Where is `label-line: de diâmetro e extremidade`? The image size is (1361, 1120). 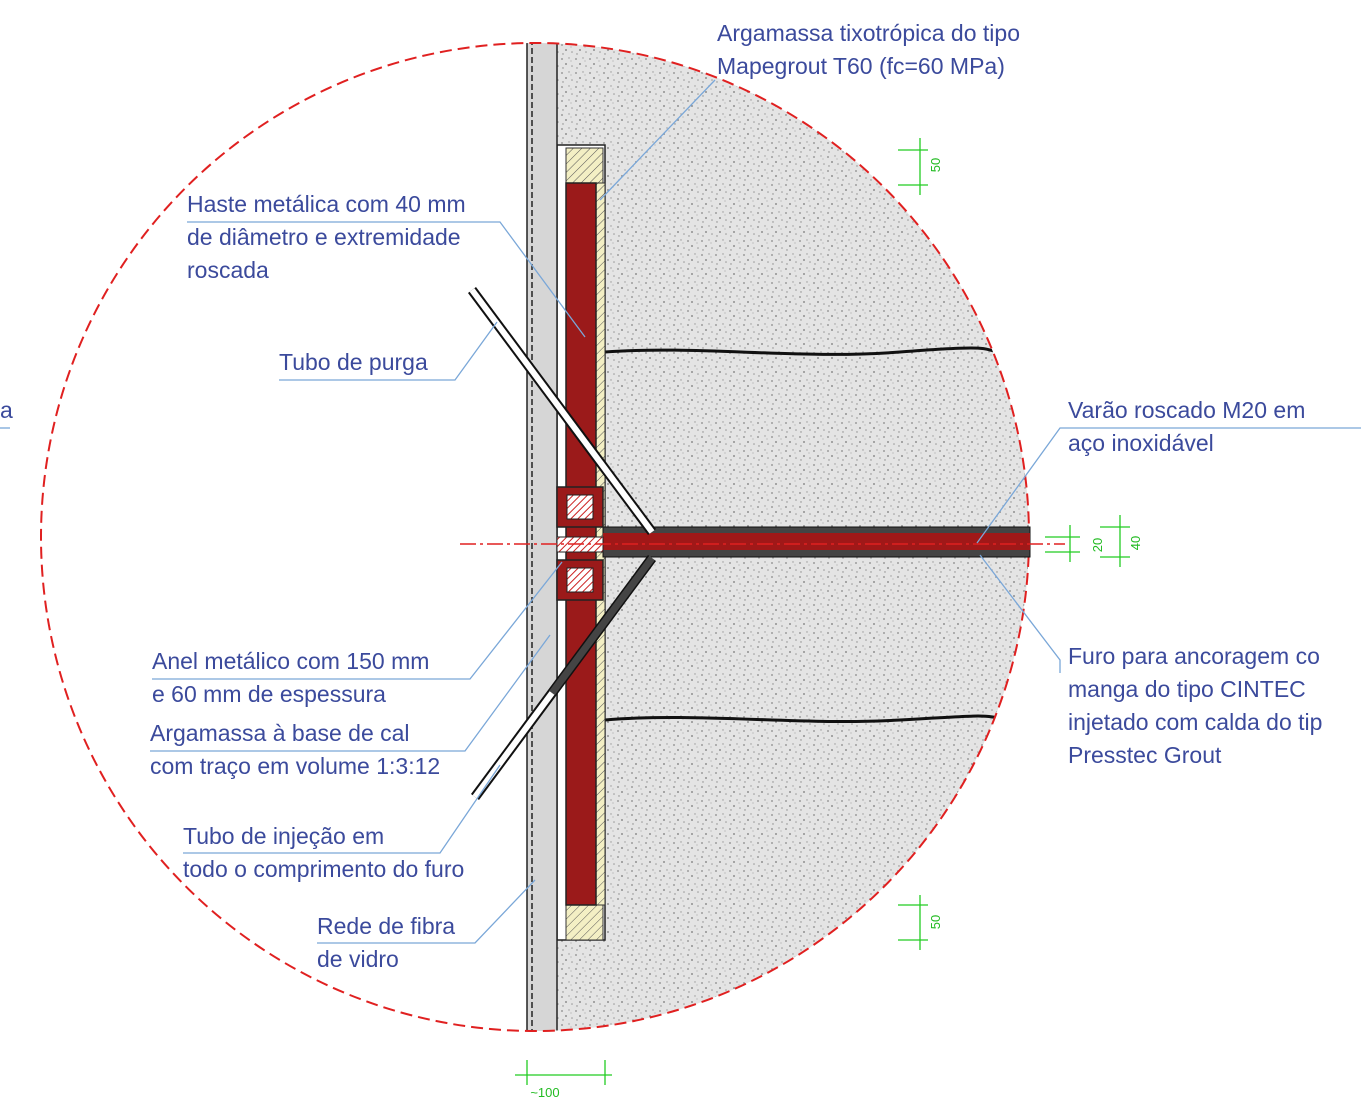
label-line: de diâmetro e extremidade is located at coordinates (324, 237).